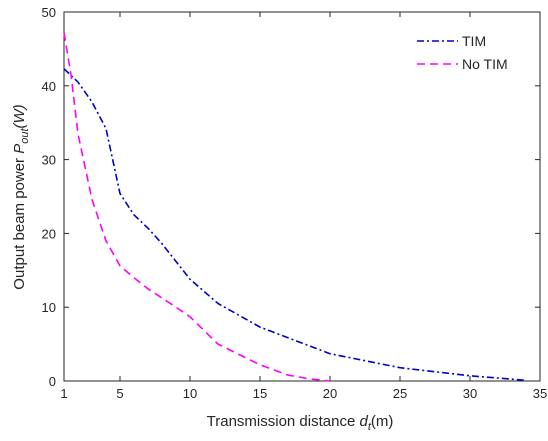 The width and height of the screenshot is (548, 441). I want to click on y-axis-label-subscript: out, so click(25, 136).